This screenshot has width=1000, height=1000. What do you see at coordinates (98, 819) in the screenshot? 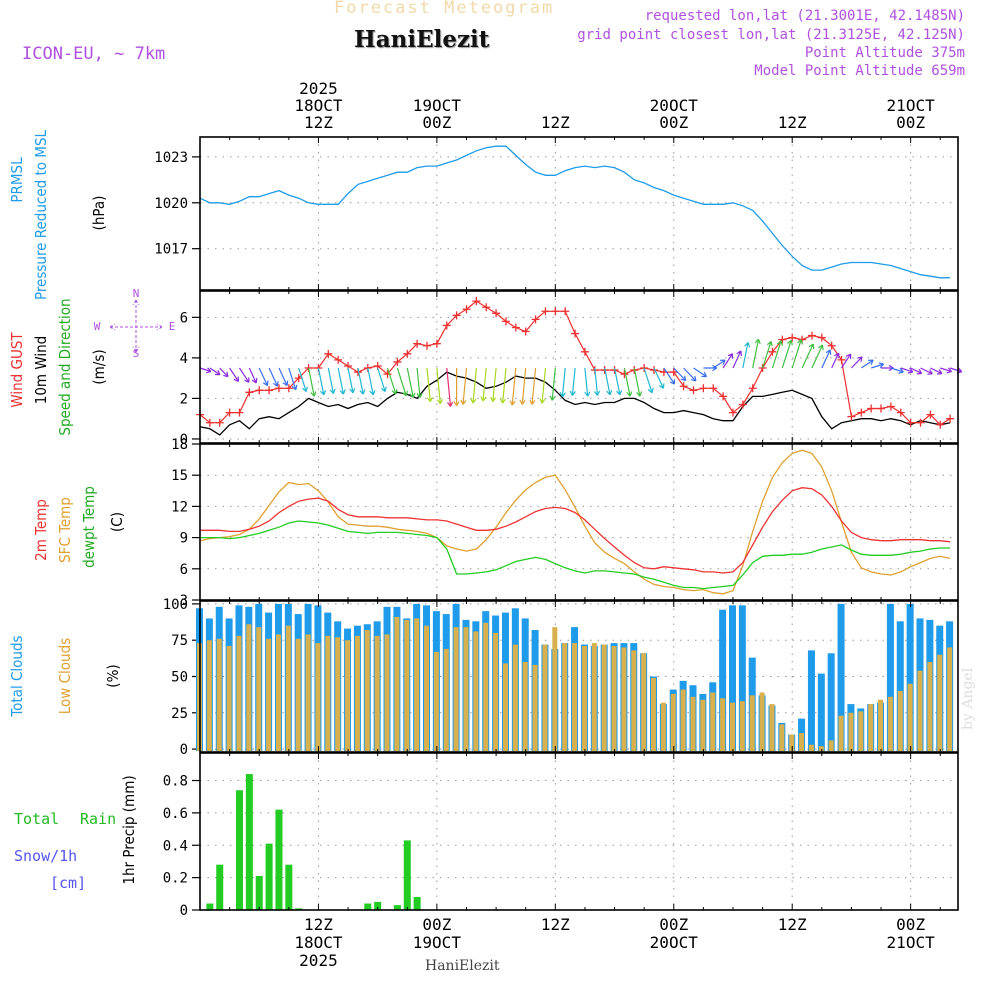
I see `label-rain: Rain` at bounding box center [98, 819].